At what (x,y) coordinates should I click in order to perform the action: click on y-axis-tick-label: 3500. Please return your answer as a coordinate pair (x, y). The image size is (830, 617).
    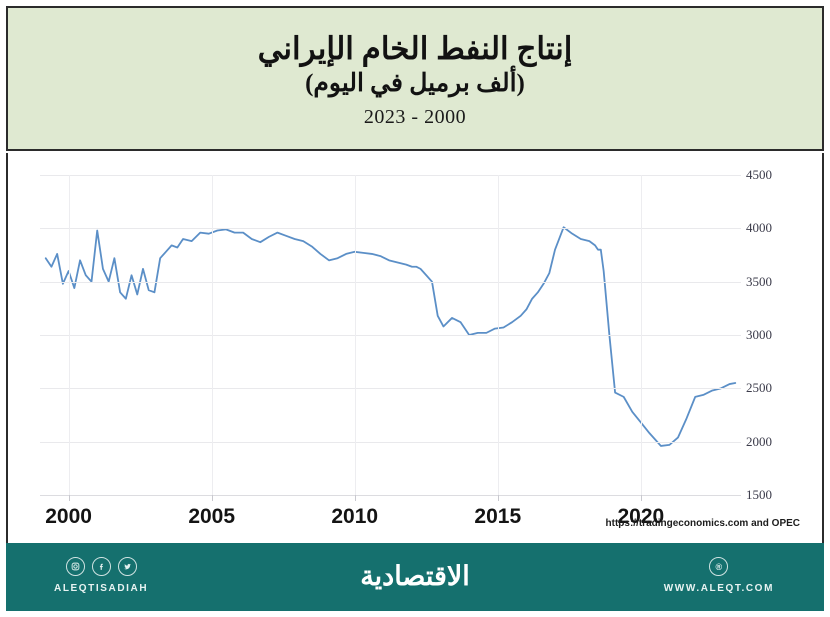
    Looking at the image, I should click on (759, 281).